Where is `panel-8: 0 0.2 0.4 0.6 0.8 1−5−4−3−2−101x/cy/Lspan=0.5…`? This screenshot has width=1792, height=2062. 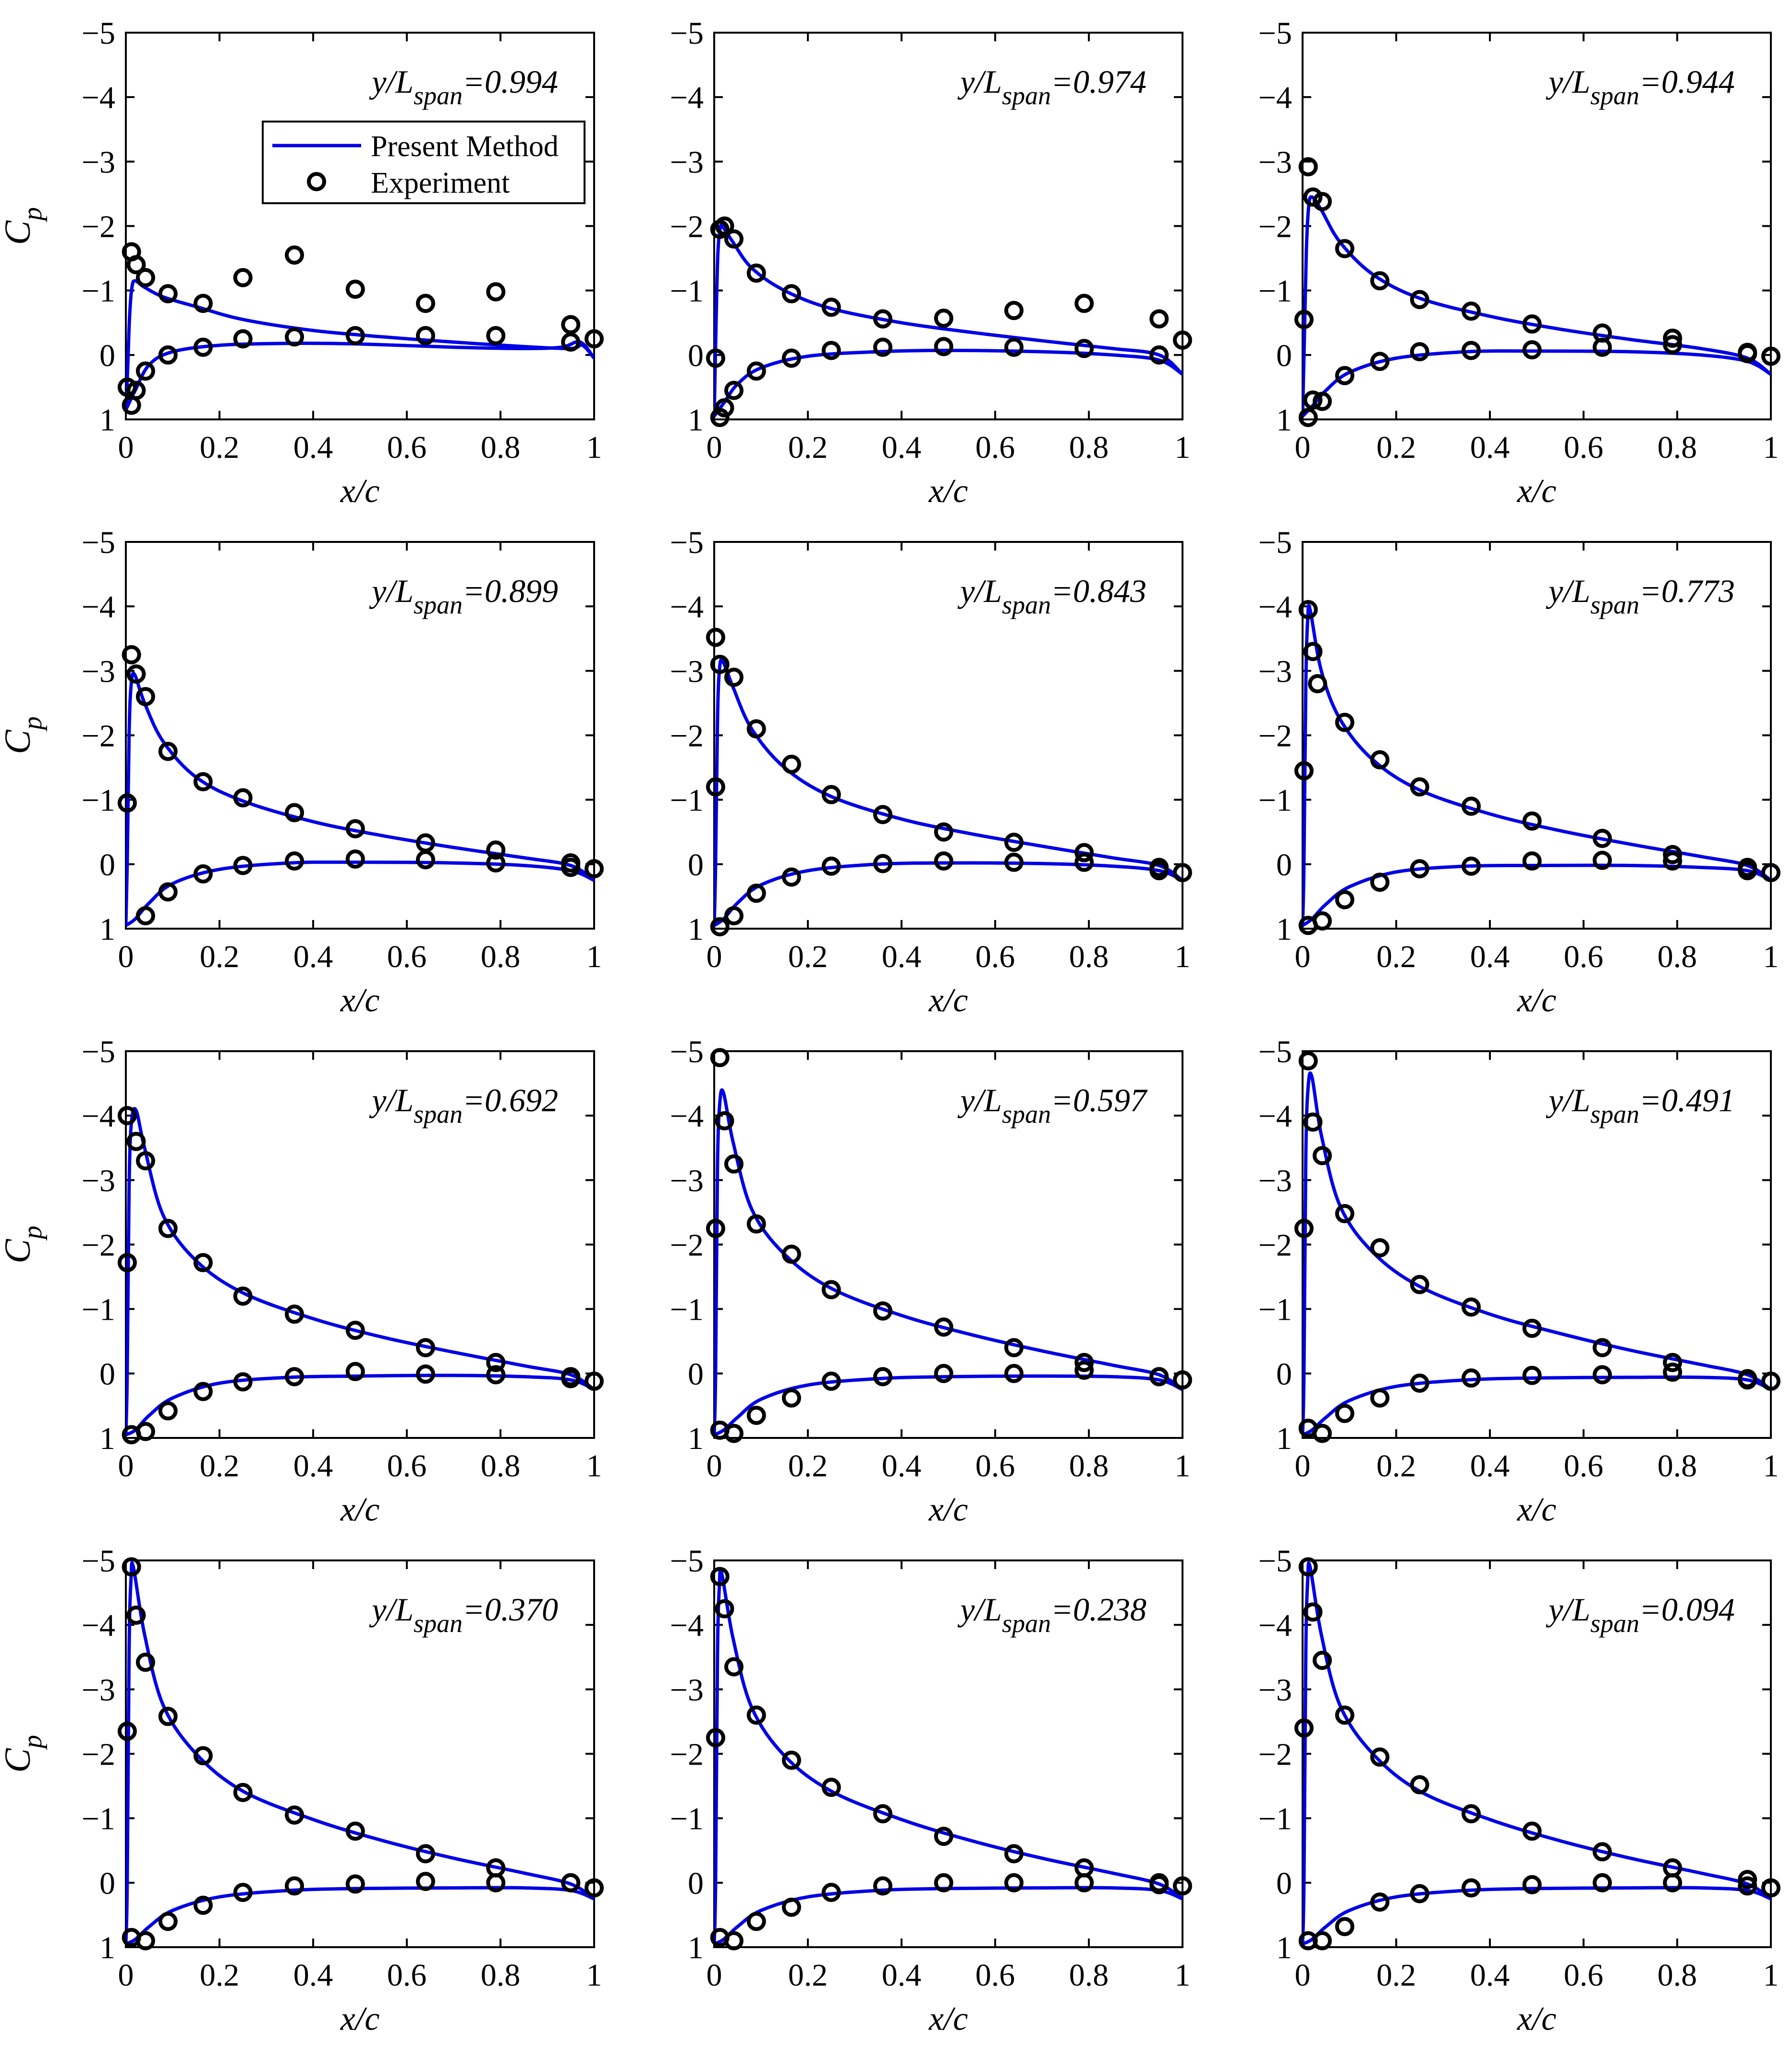
panel-8: 0 0.2 0.4 0.6 0.8 1−5−4−3−2−101x/cy/Lspan=0.5… is located at coordinates (931, 1281).